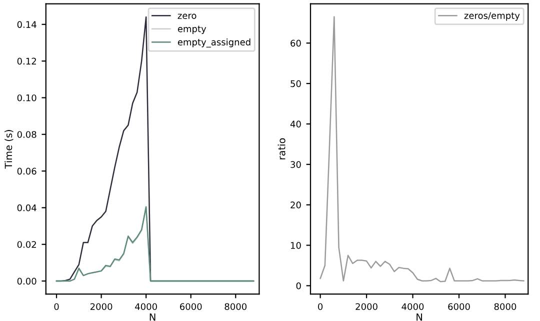 The width and height of the screenshot is (540, 321). I want to click on y-tick-label: 0.04, so click(26, 208).